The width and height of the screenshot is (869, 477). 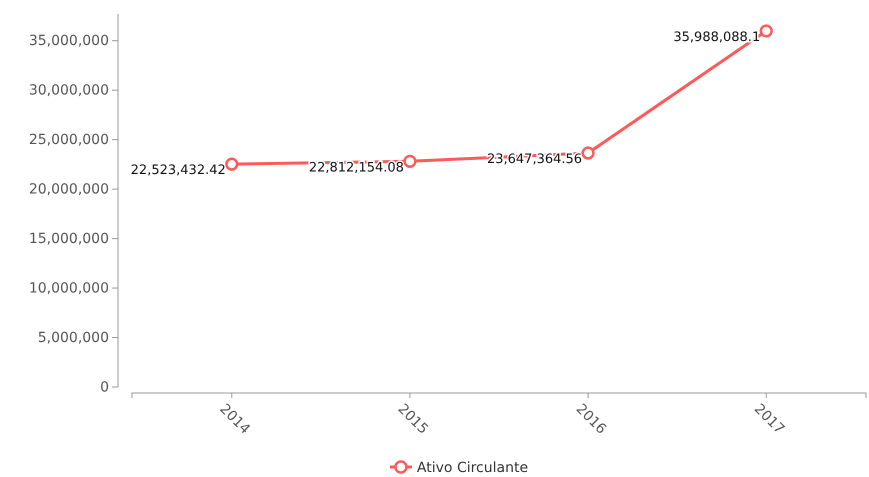 What do you see at coordinates (534, 160) in the screenshot?
I see `data-label: 23,647,364.56` at bounding box center [534, 160].